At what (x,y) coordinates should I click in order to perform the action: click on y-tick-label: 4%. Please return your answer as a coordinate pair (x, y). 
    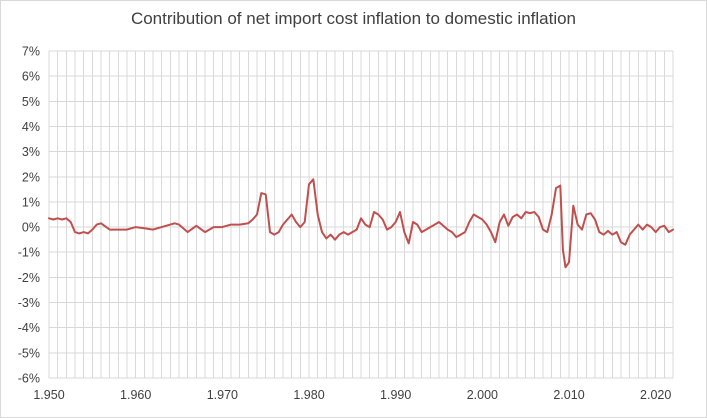
    Looking at the image, I should click on (31, 127).